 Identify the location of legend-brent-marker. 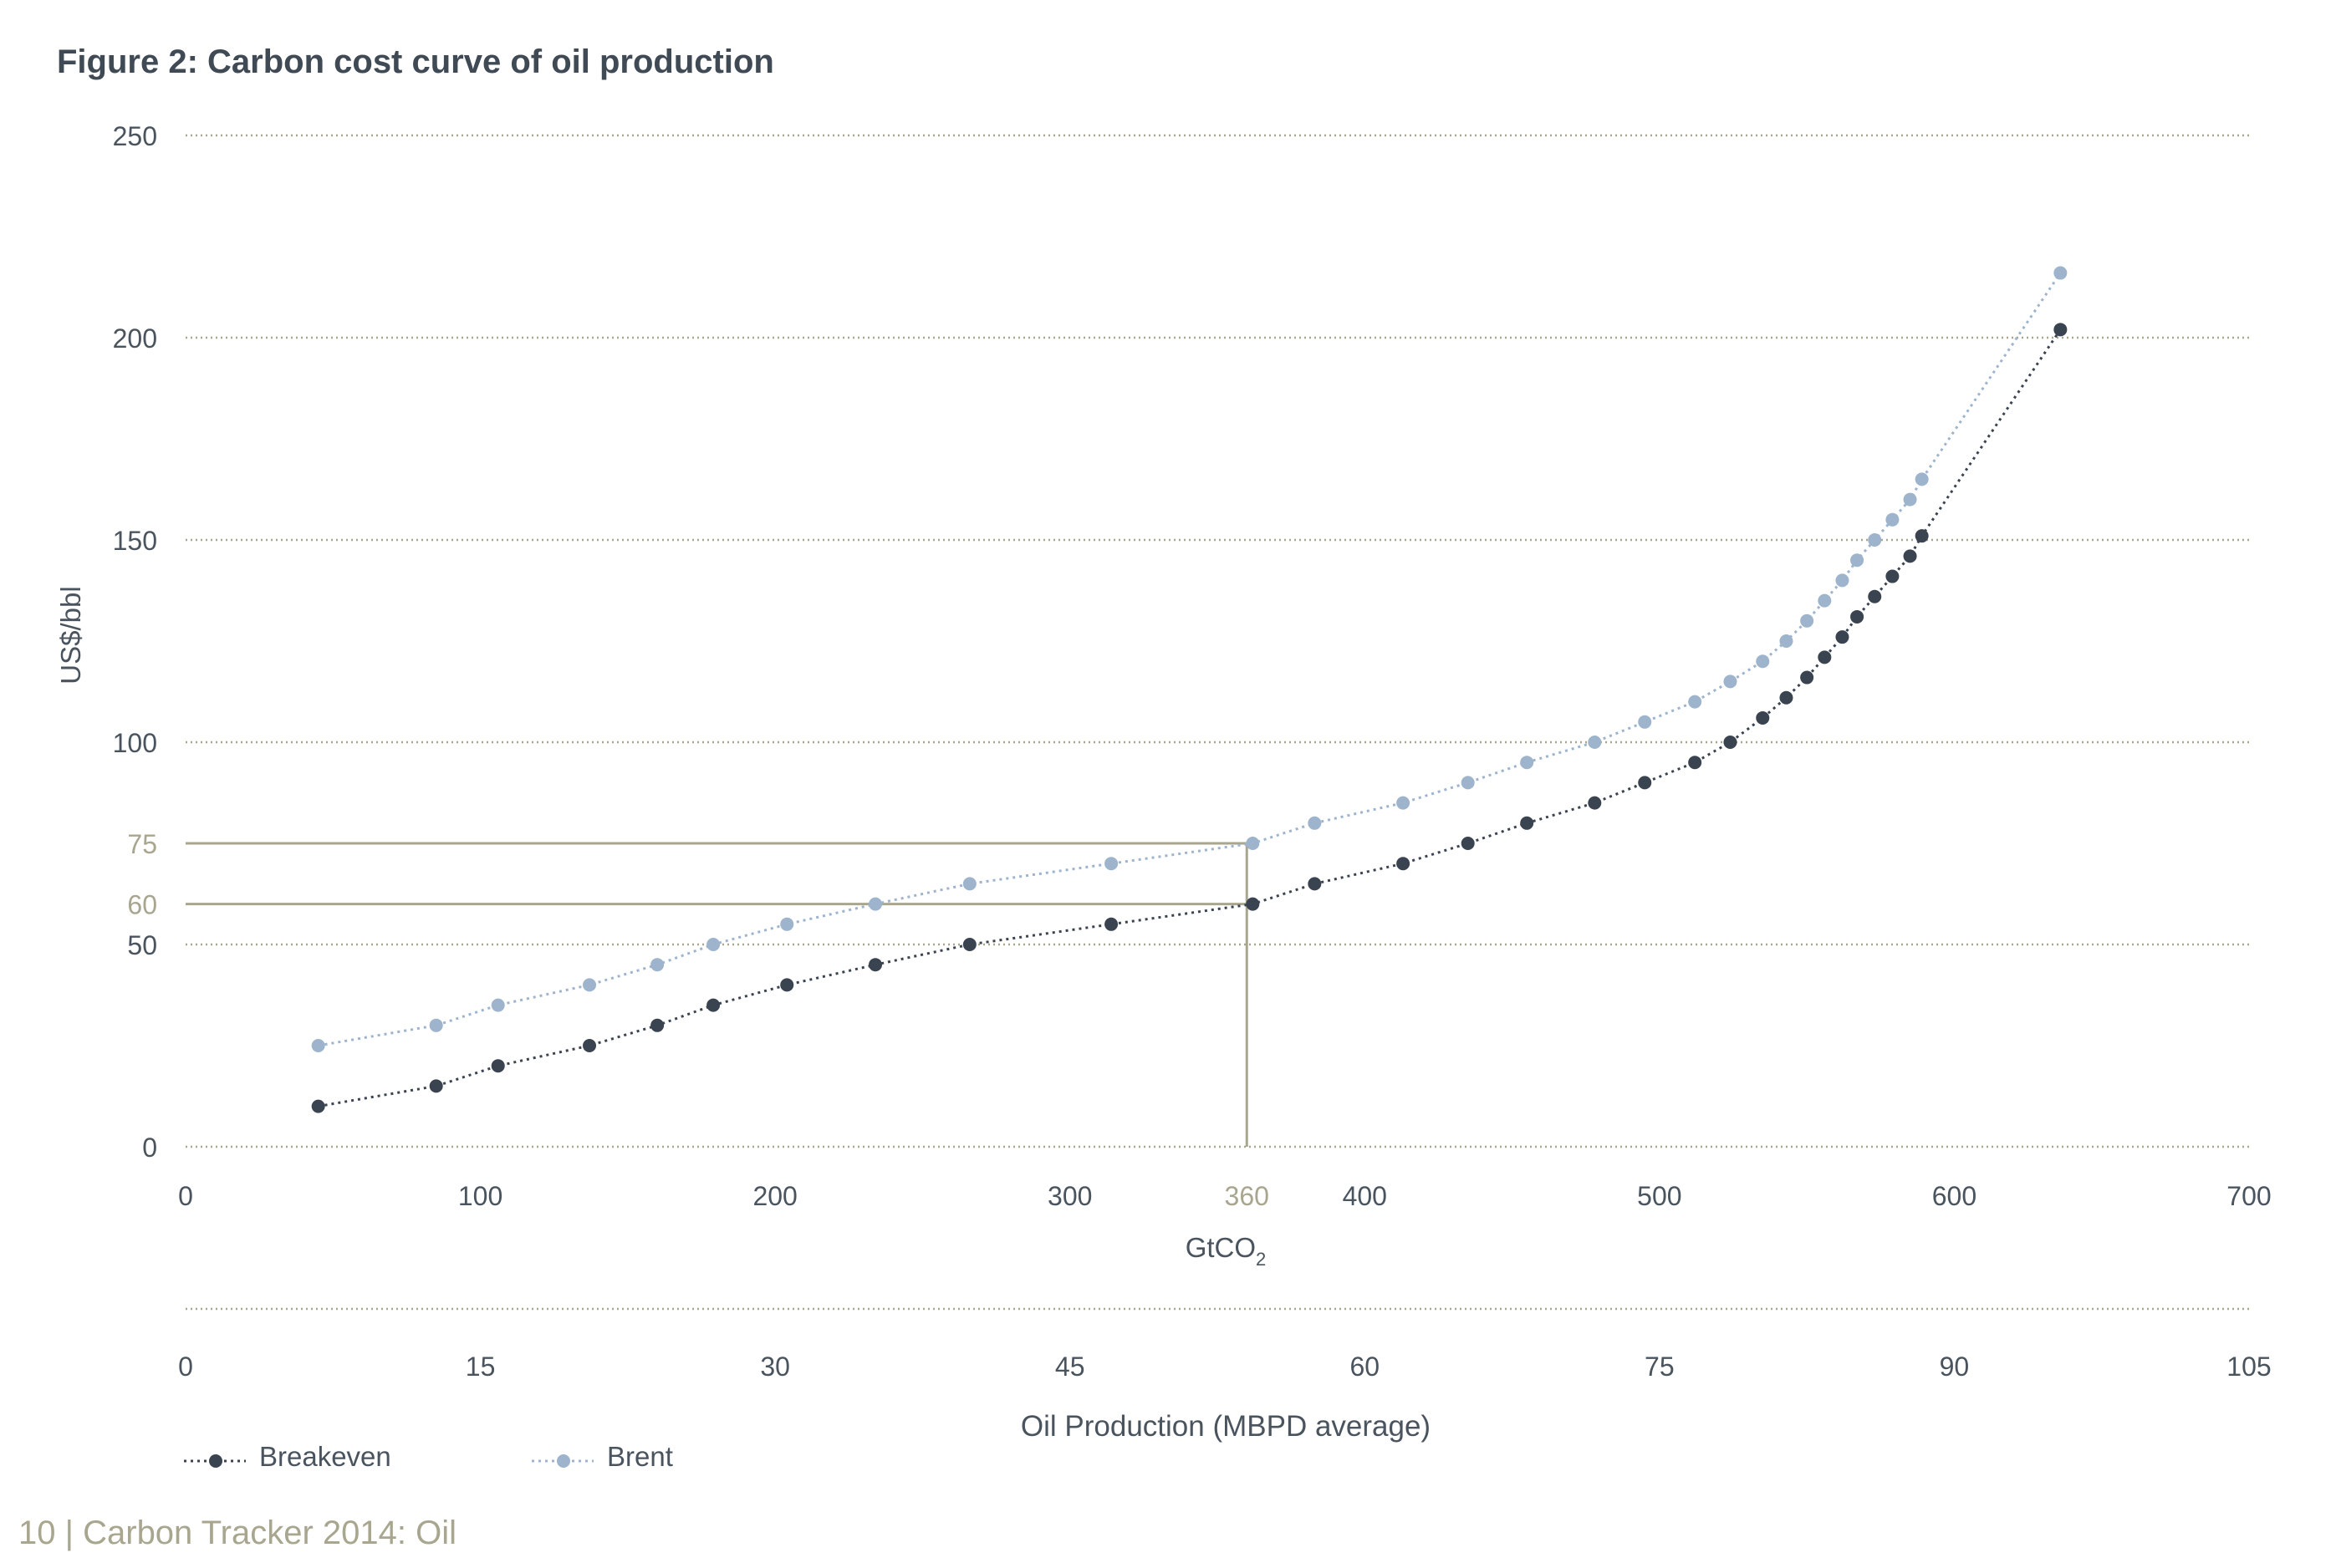
(563, 1461).